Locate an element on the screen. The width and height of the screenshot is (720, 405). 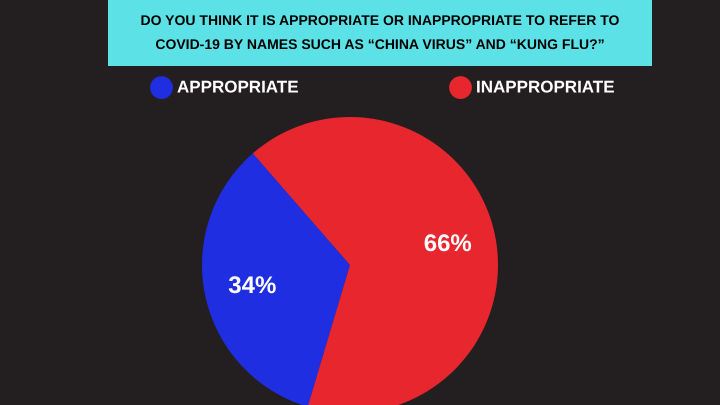
chart-title: DO YOU THINK IT IS APPROPRIATE OR INAPPROPRIATE TO REFER TO COVID-19 BY NAMES SUCH AS “CHINA VIRUS” AND “KUNG FLU?” is located at coordinates (380, 32).